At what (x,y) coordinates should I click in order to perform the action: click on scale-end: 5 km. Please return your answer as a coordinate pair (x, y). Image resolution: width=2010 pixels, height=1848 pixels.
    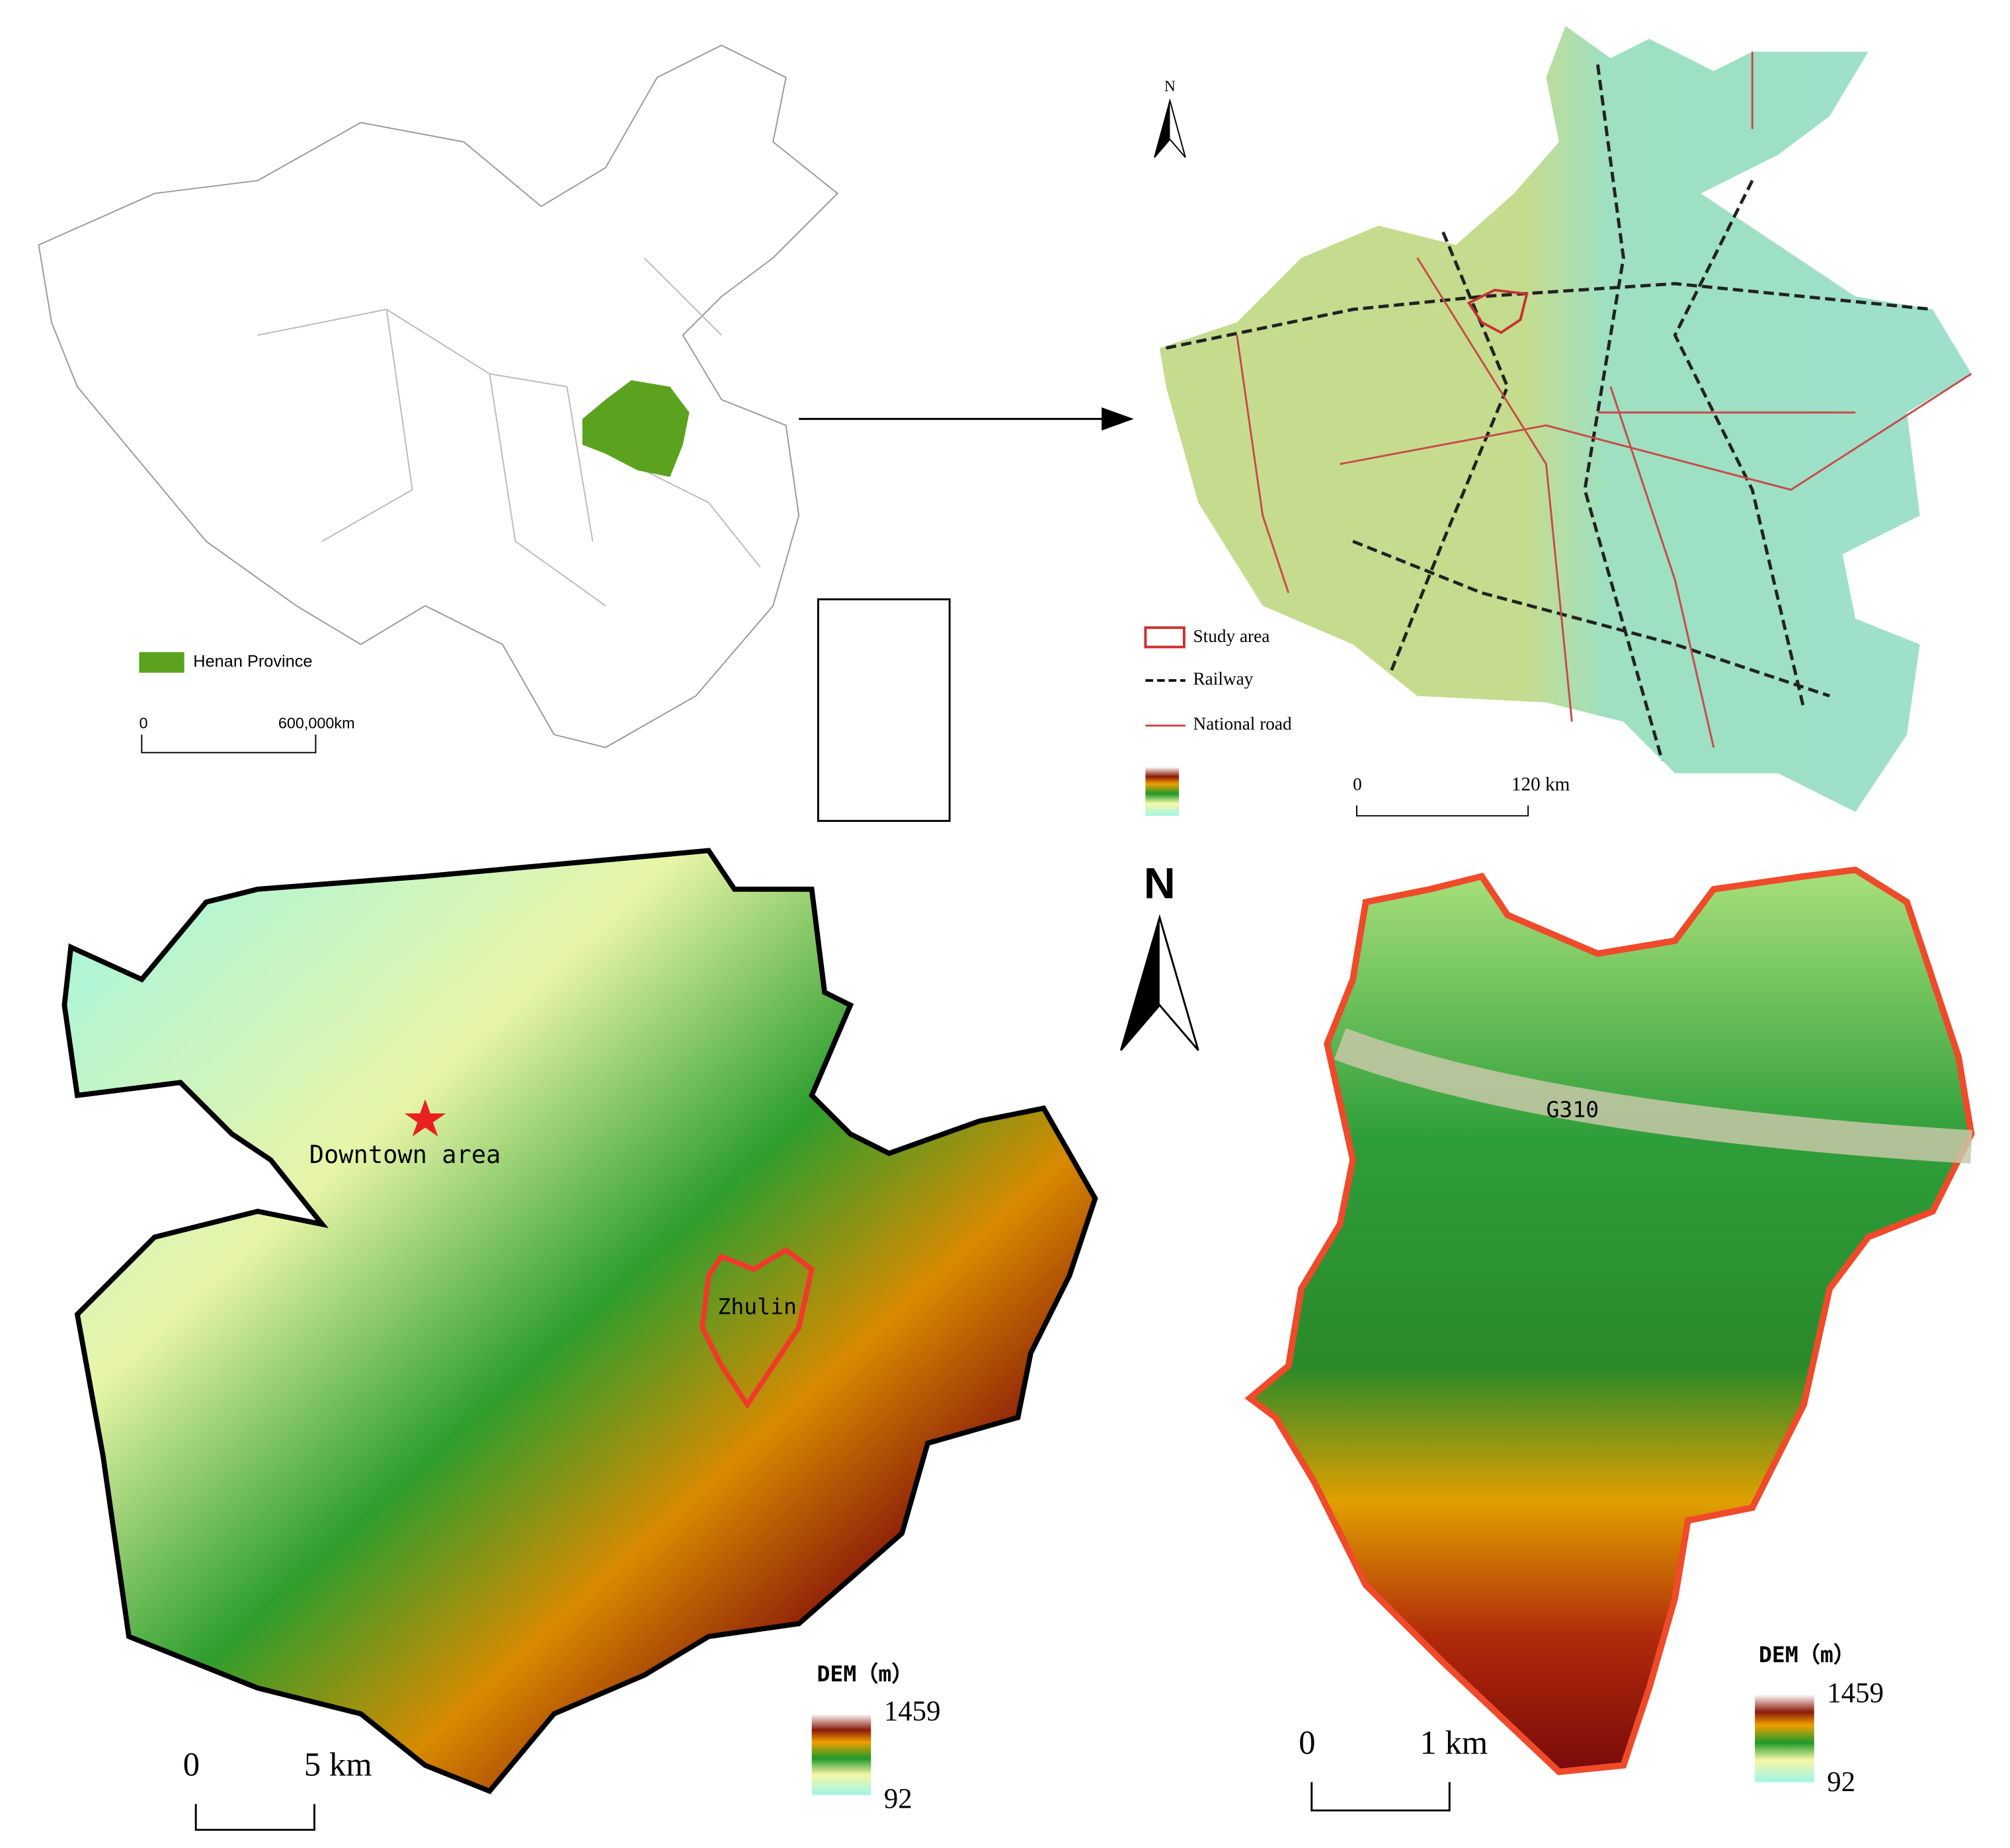
    Looking at the image, I should click on (338, 1764).